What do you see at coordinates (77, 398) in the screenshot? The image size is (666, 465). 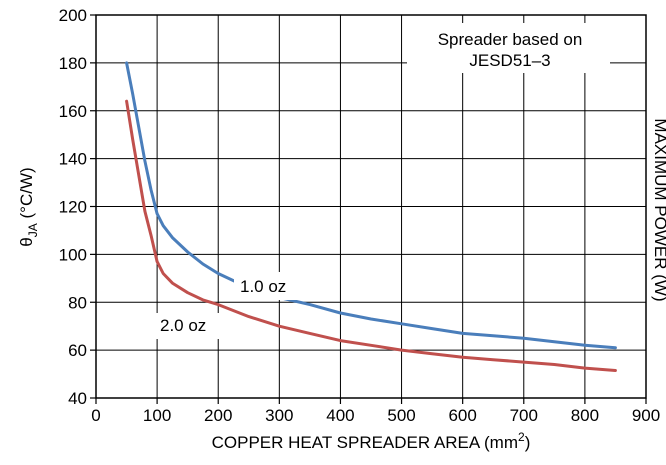 I see `y-tick-label: 40` at bounding box center [77, 398].